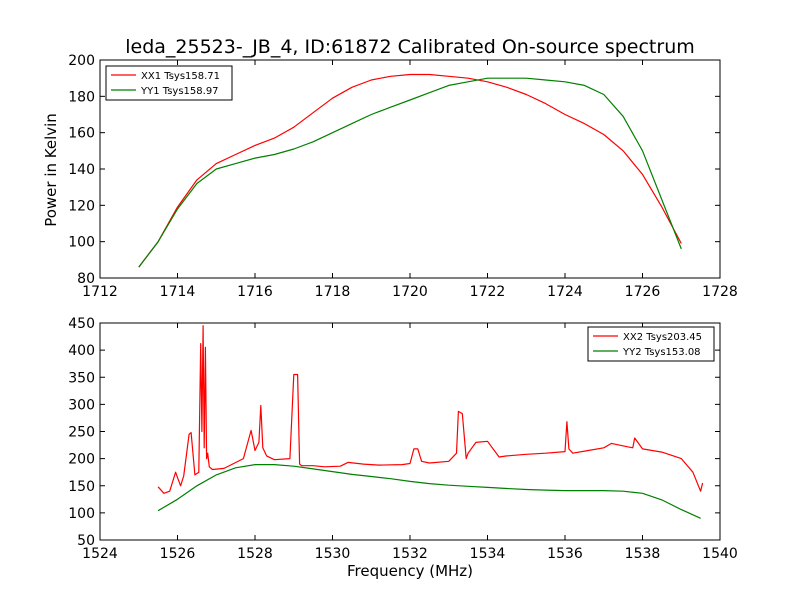 The width and height of the screenshot is (800, 600). I want to click on y-tick-label: 180, so click(81, 97).